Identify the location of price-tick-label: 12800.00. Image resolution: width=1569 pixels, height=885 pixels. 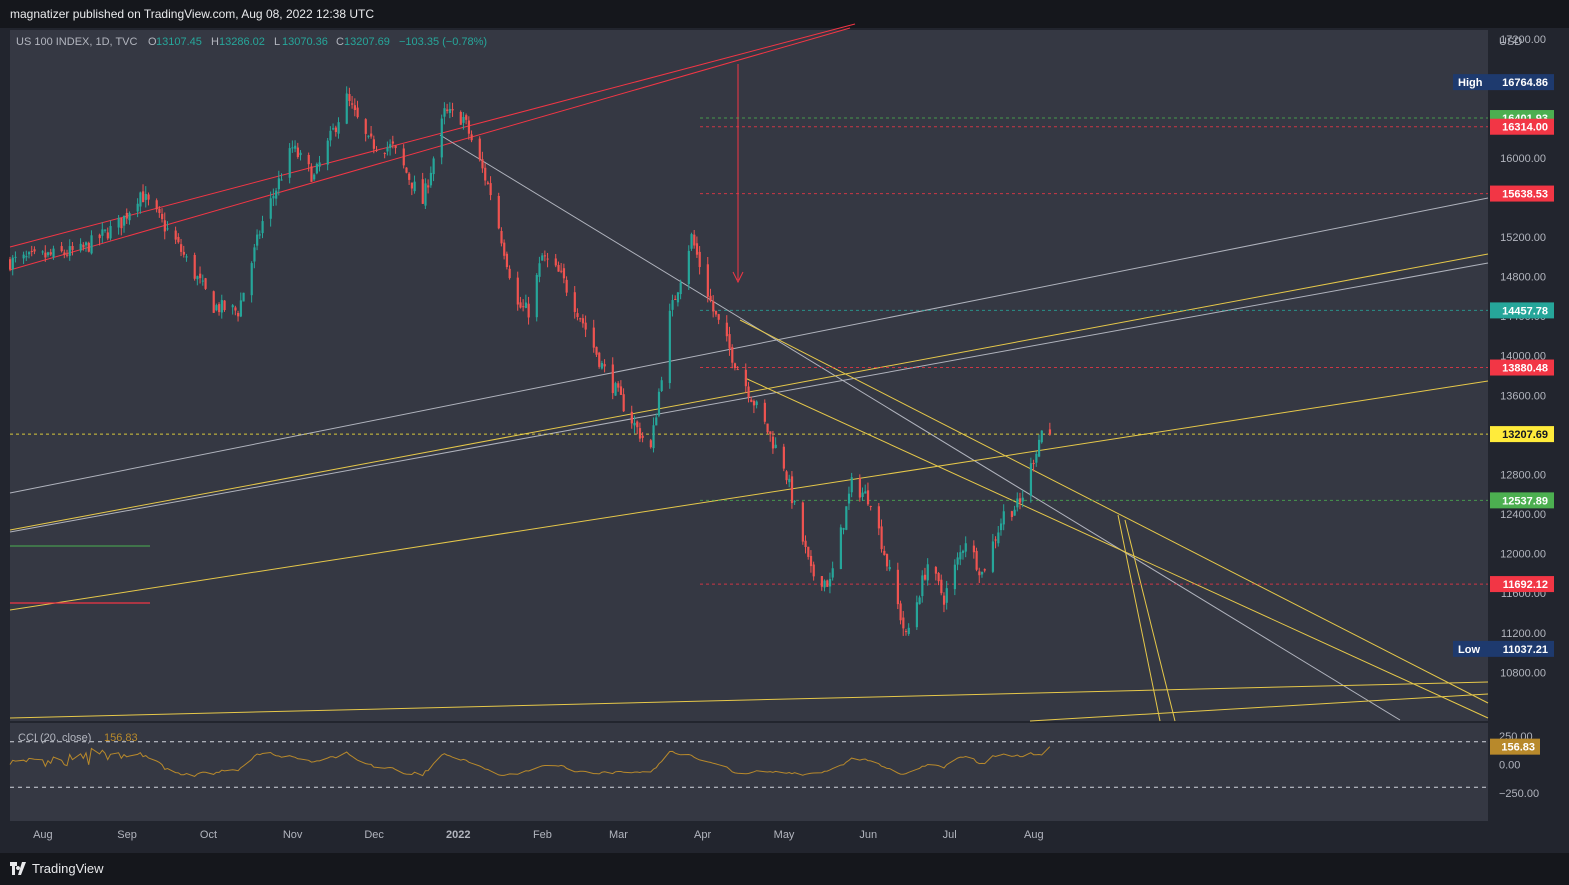
(1523, 475).